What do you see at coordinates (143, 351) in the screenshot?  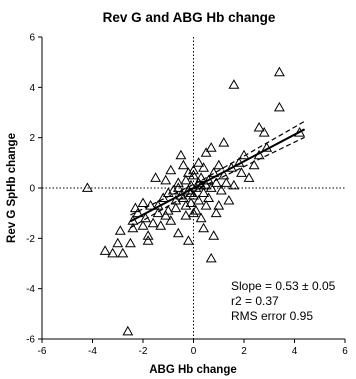 I see `x-tick-label: -2` at bounding box center [143, 351].